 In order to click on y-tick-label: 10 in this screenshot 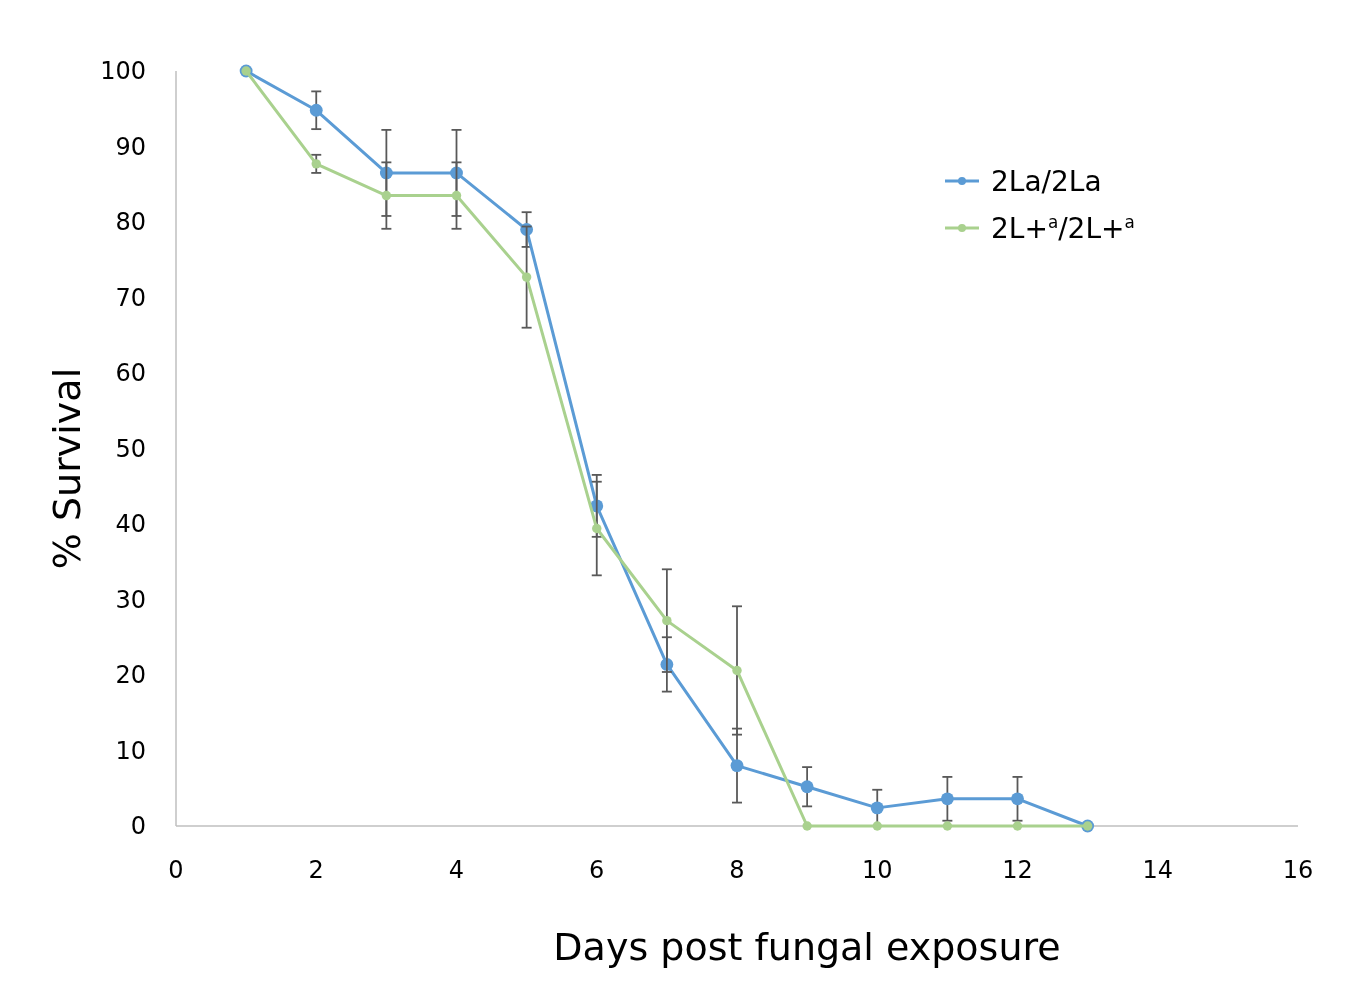, I will do `click(130, 750)`.